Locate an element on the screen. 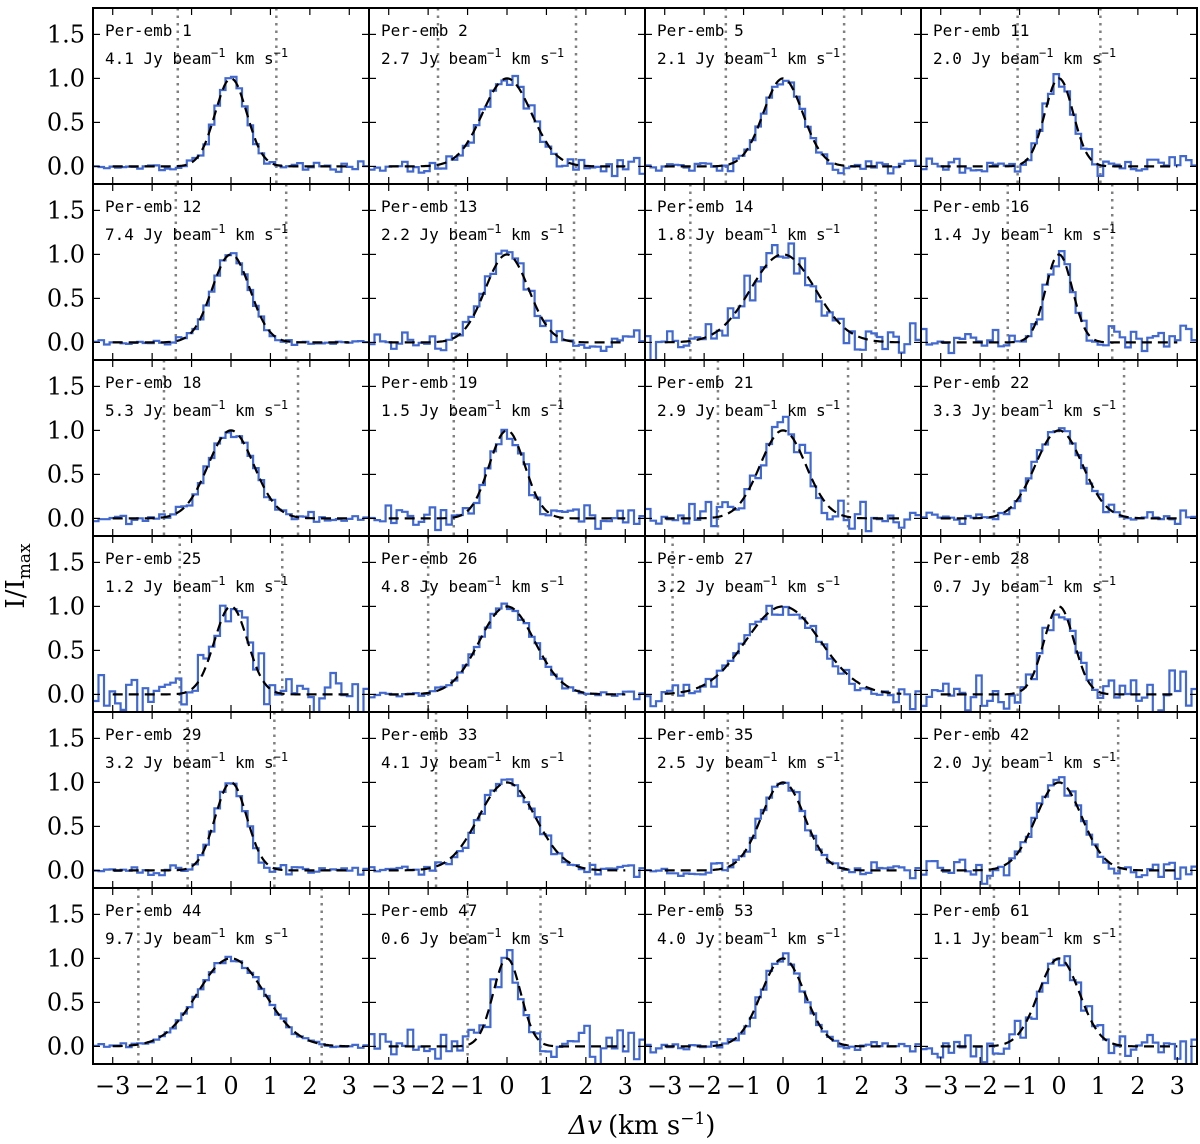  panel: Per-emb 132.2 Jy beam−1 km s−1 is located at coordinates (507, 272).